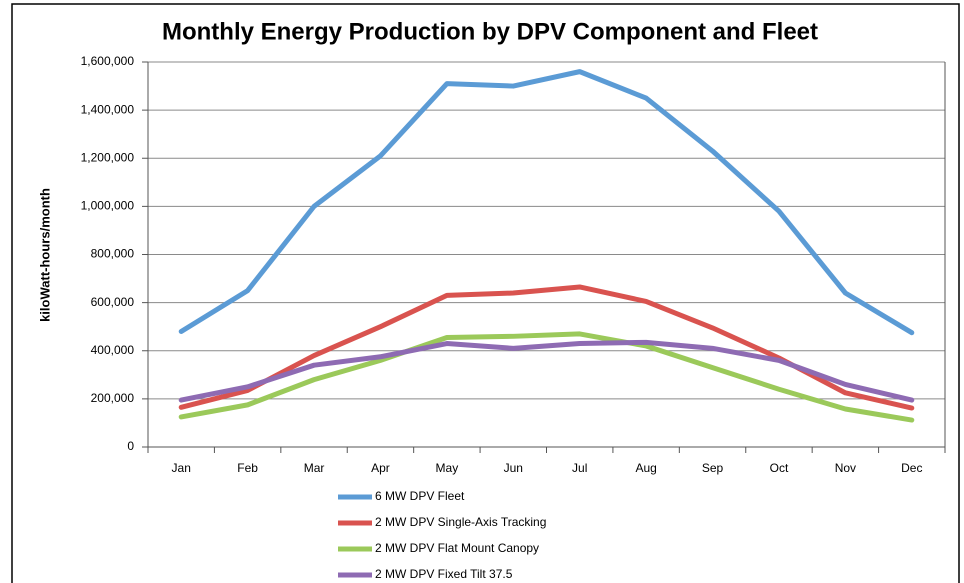 The height and width of the screenshot is (583, 964). What do you see at coordinates (845, 468) in the screenshot?
I see `x-tick-label: Nov` at bounding box center [845, 468].